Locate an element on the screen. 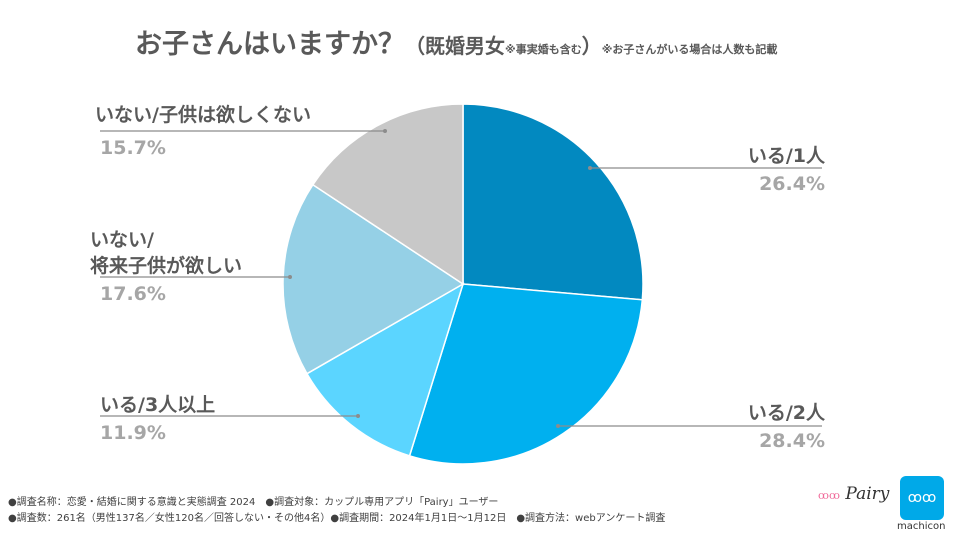 Image resolution: width=960 pixels, height=540 pixels. label-3: いる/3人以上 is located at coordinates (158, 405).